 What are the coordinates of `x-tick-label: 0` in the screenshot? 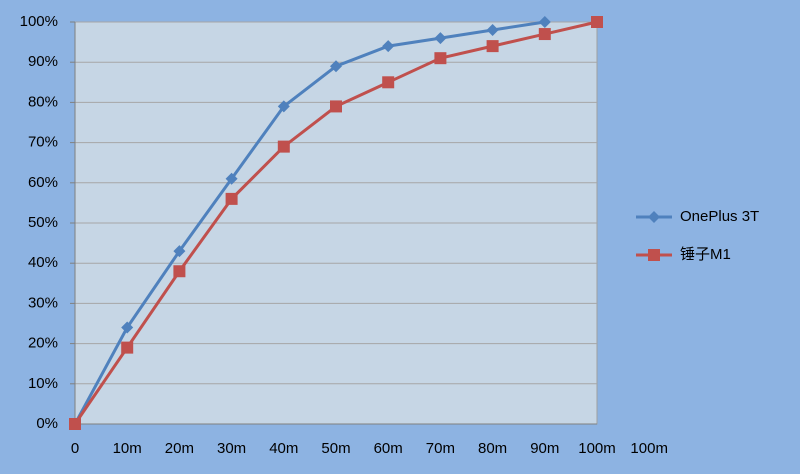 It's located at (75, 448).